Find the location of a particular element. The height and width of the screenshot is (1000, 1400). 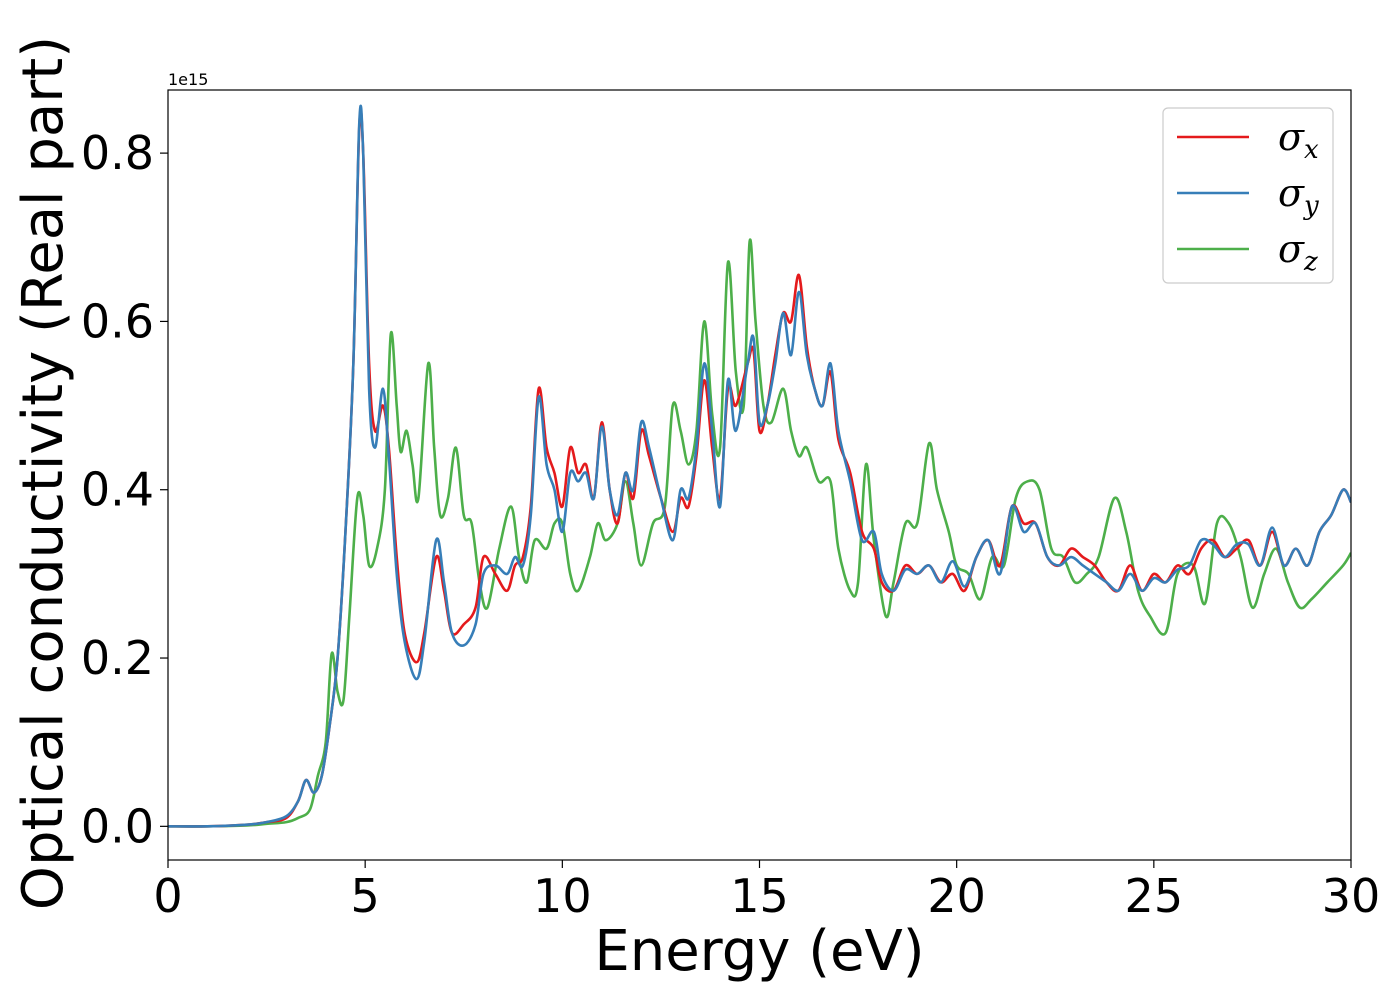

x-tick-label: 5 is located at coordinates (365, 896).